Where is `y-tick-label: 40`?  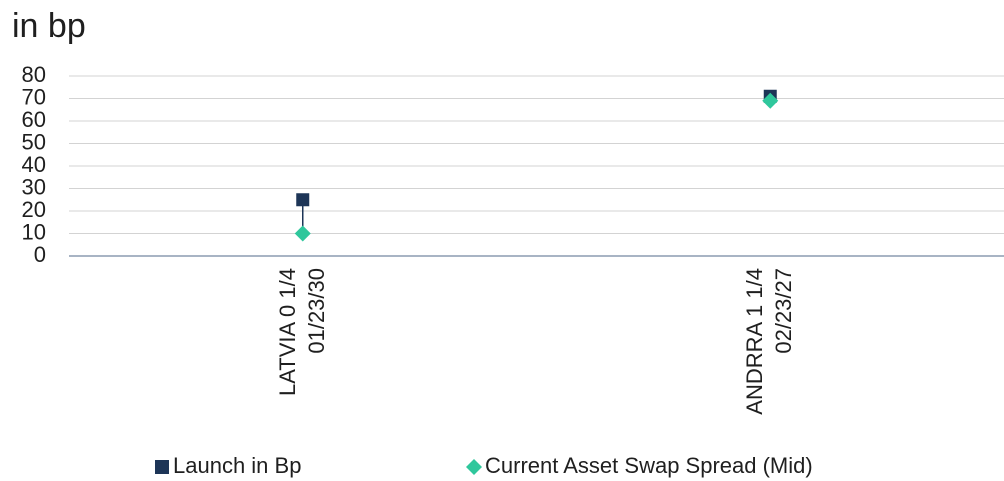 y-tick-label: 40 is located at coordinates (34, 164).